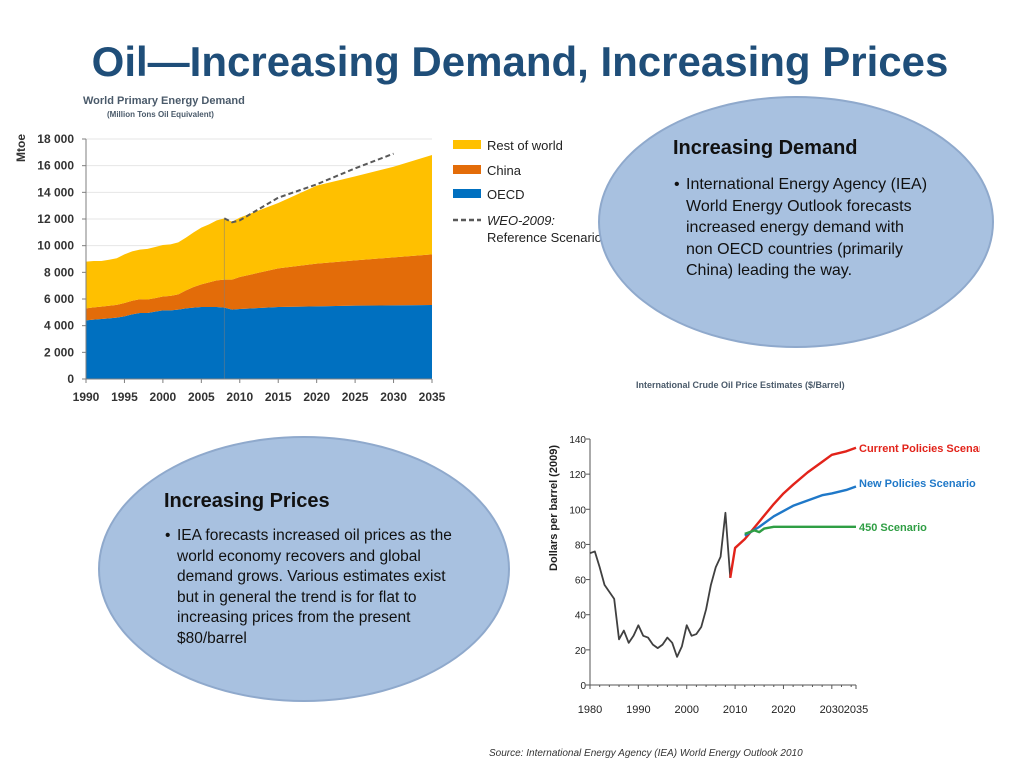  I want to click on y-tick-label: 60, so click(581, 581).